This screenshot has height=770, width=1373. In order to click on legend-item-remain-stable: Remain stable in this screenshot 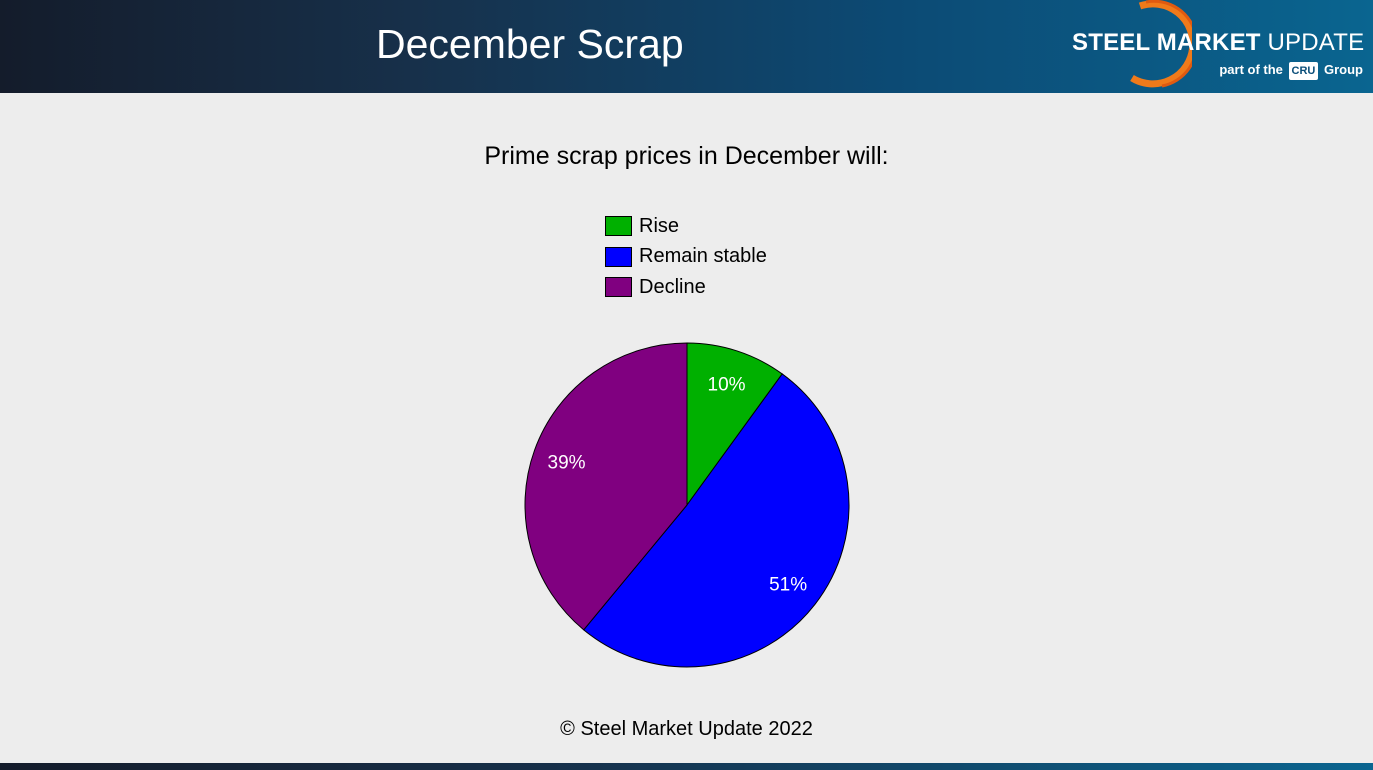, I will do `click(686, 257)`.